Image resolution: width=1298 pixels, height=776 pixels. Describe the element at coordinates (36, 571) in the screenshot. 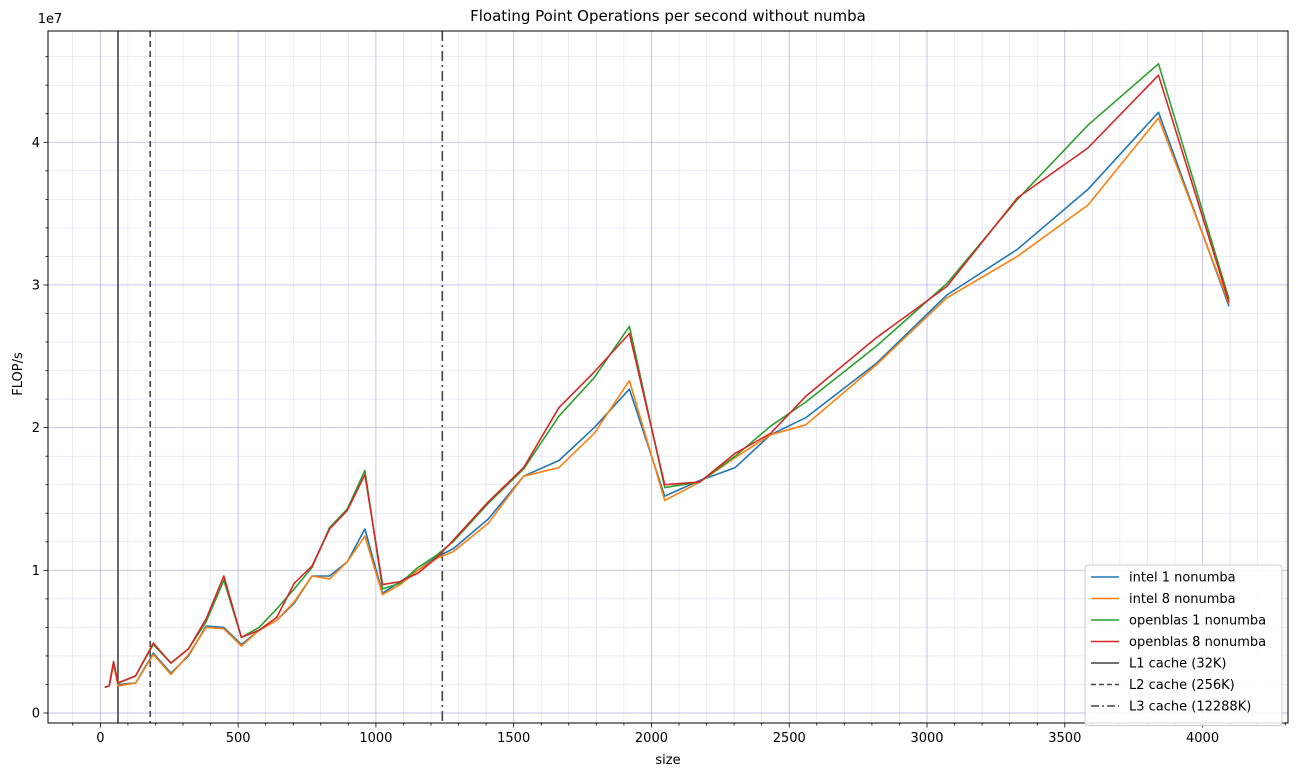

I see `y-tick-label: 1` at that location.